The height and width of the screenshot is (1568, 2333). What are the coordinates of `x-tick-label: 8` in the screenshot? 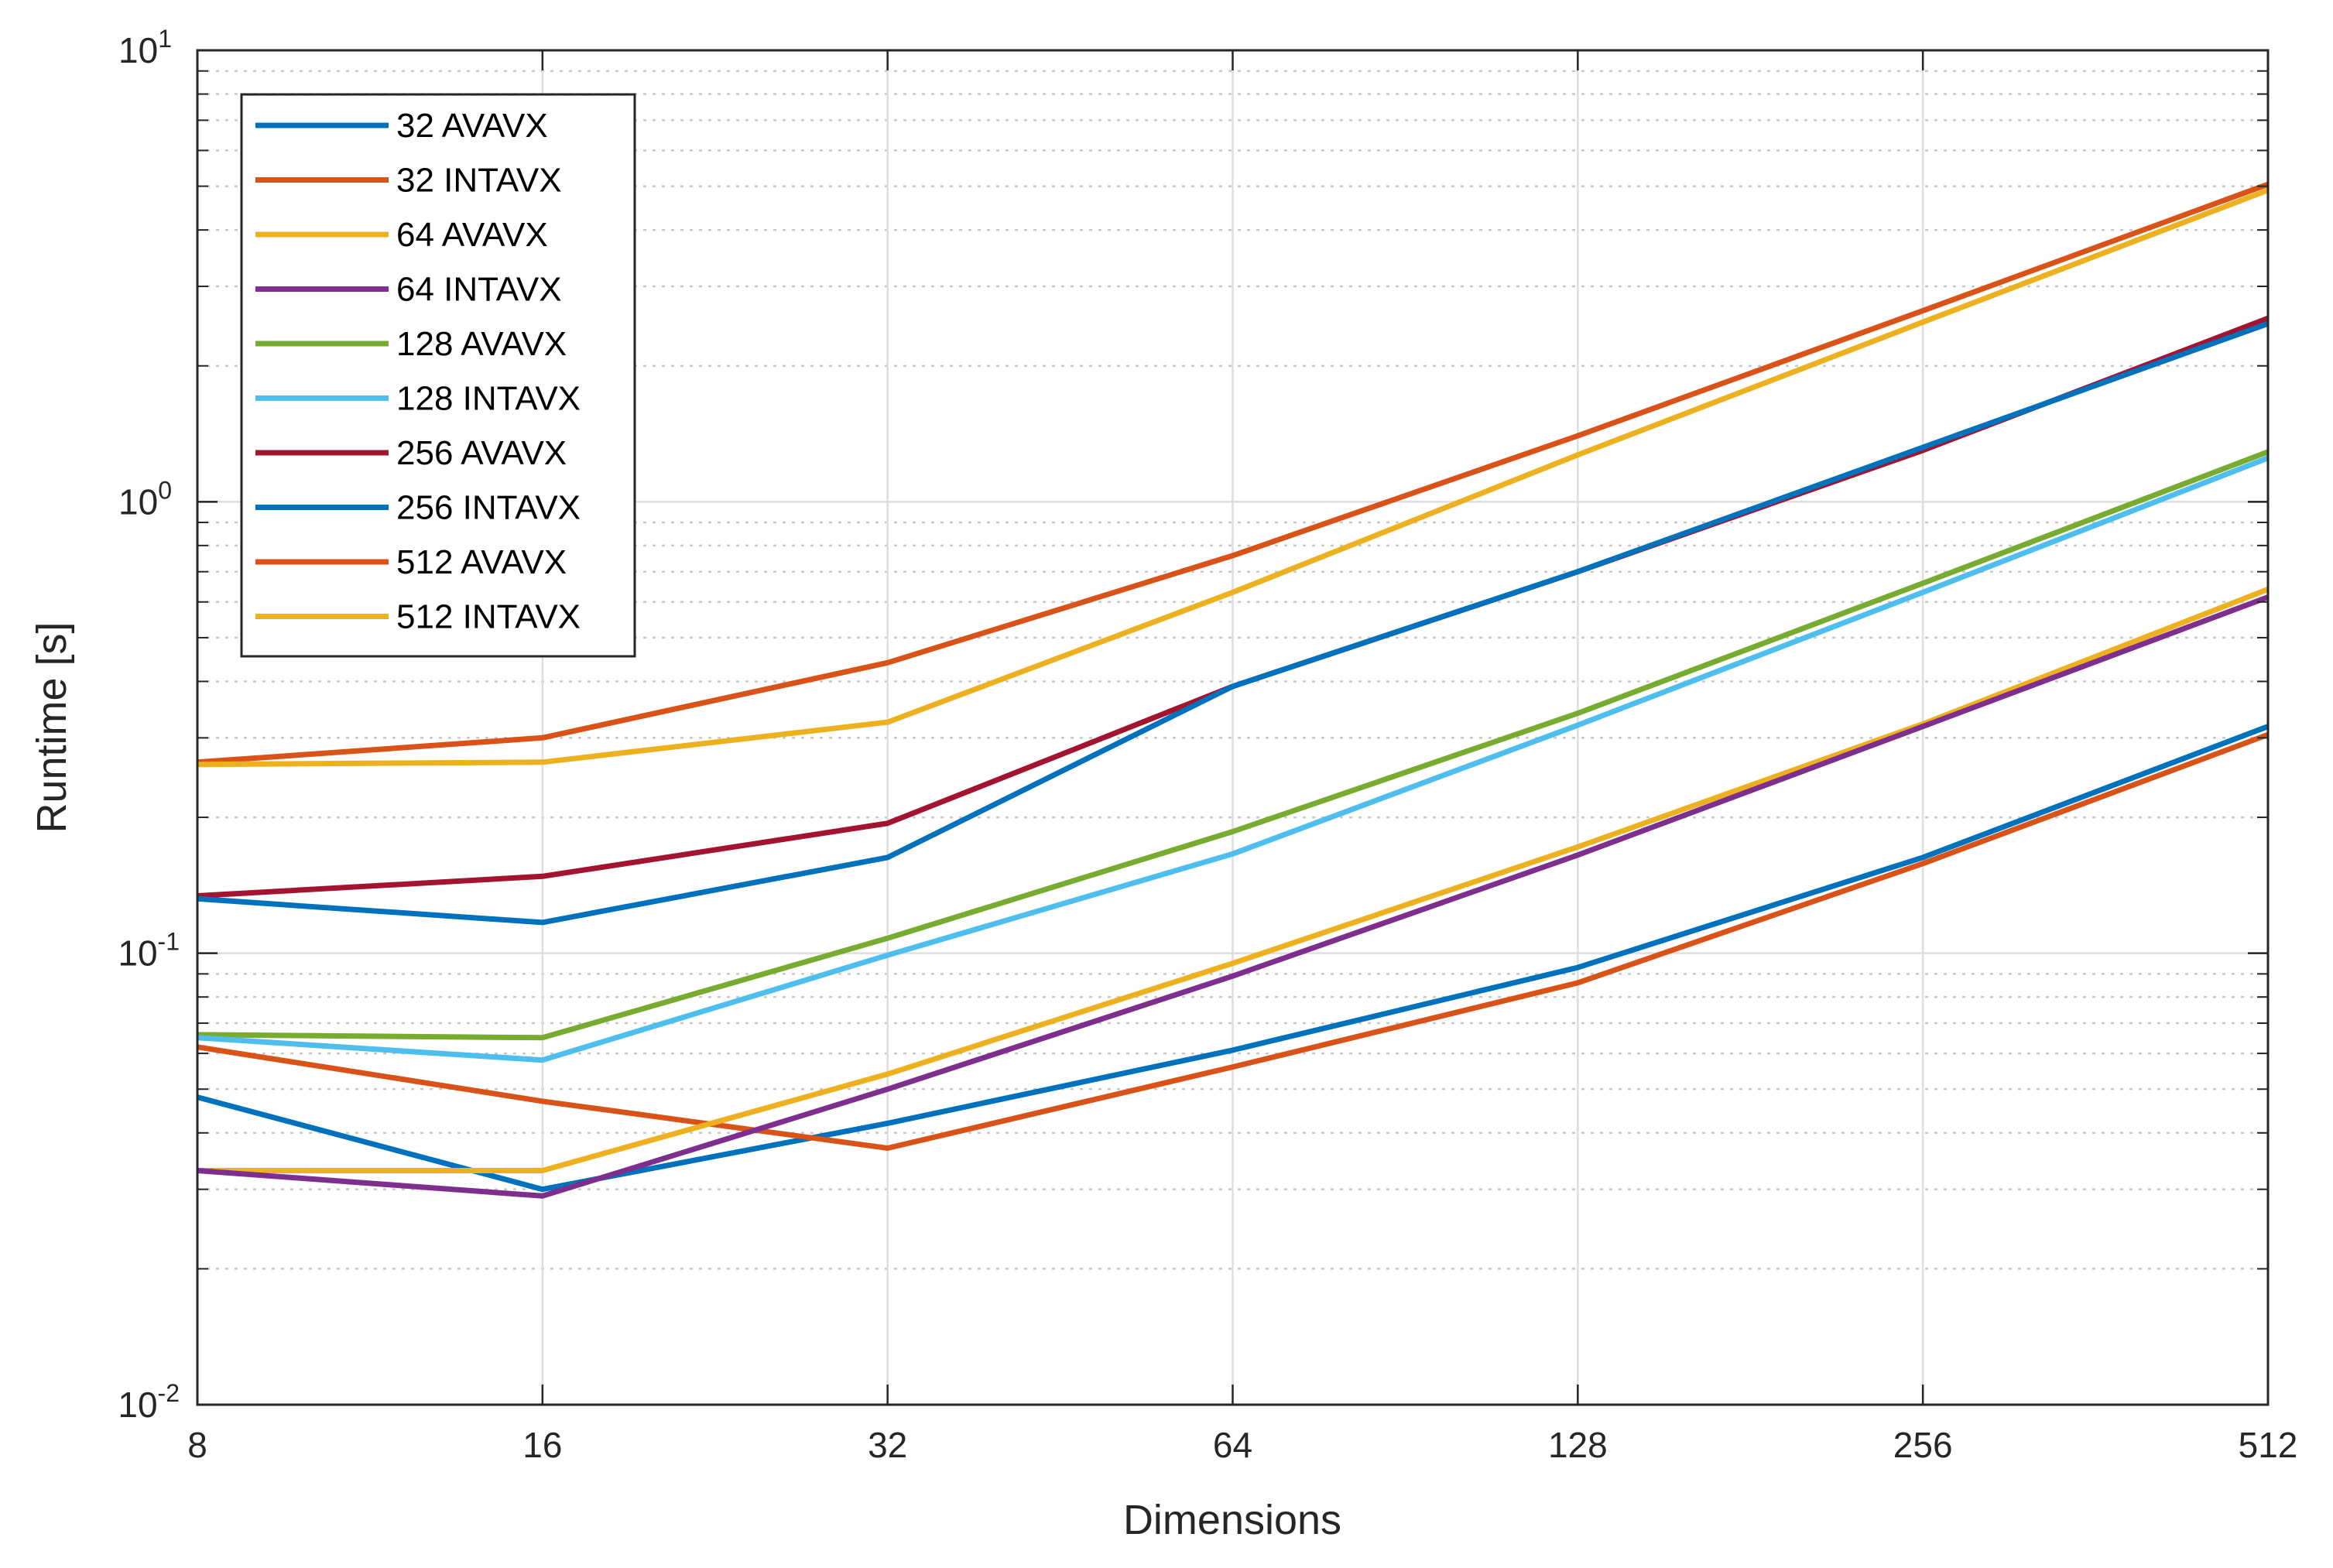 It's located at (197, 1445).